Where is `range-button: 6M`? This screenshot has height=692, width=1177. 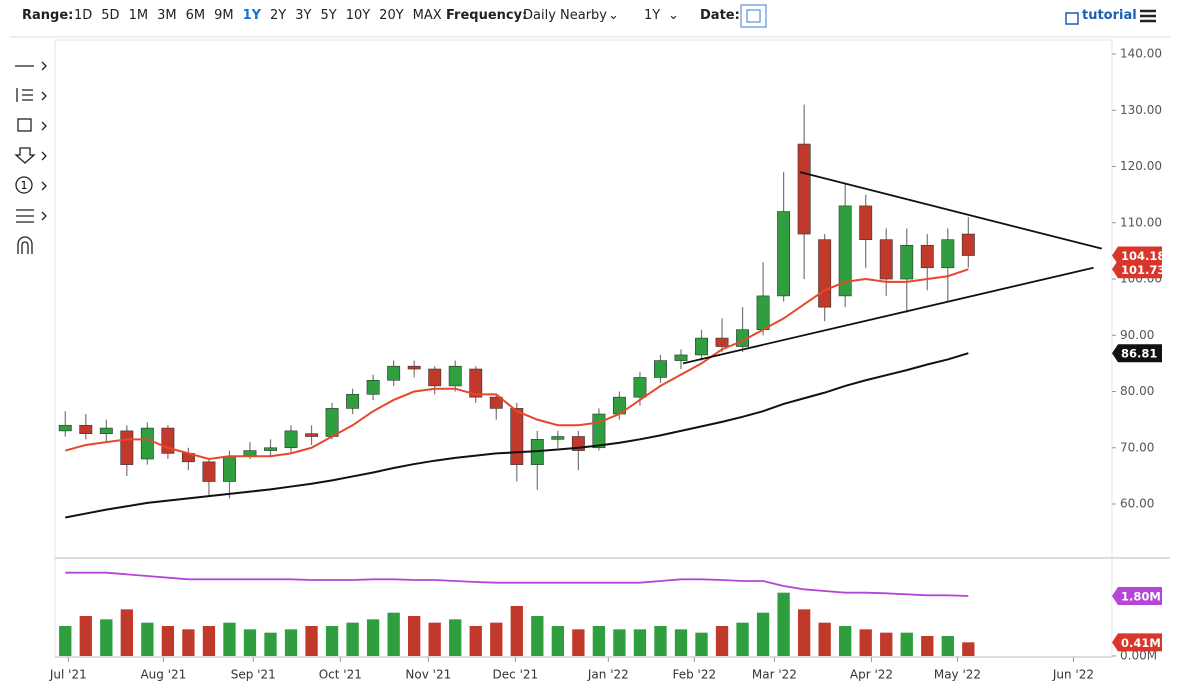 range-button: 6M is located at coordinates (195, 15).